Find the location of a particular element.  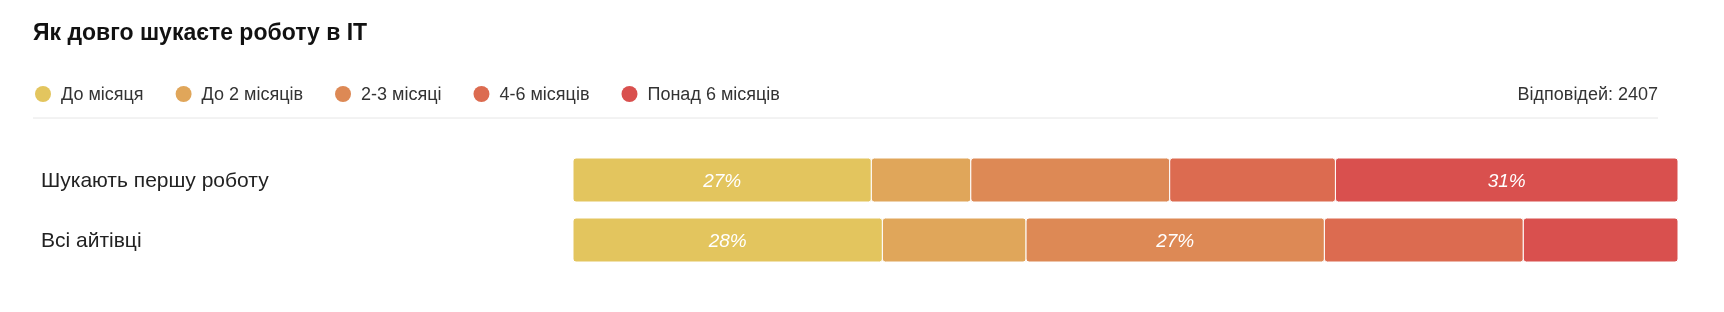

legend-label: До 2 місяців is located at coordinates (252, 94).